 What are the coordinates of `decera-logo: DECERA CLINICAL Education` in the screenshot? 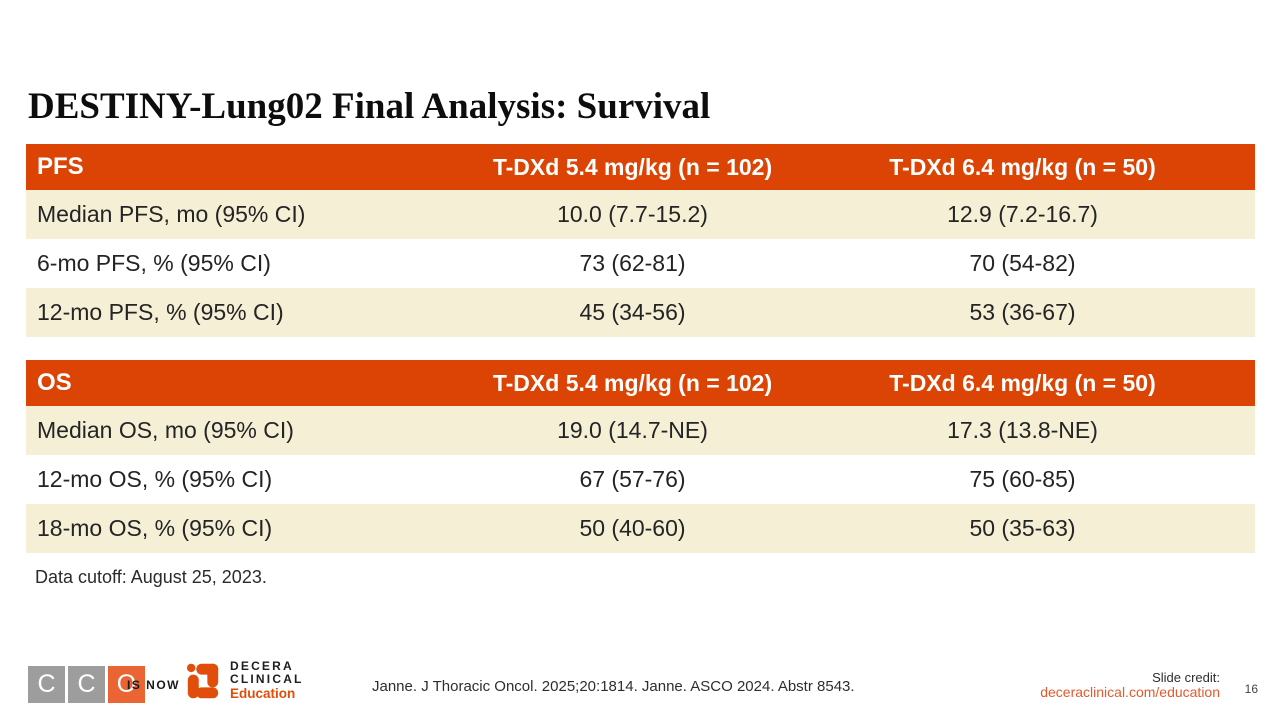 It's located at (245, 682).